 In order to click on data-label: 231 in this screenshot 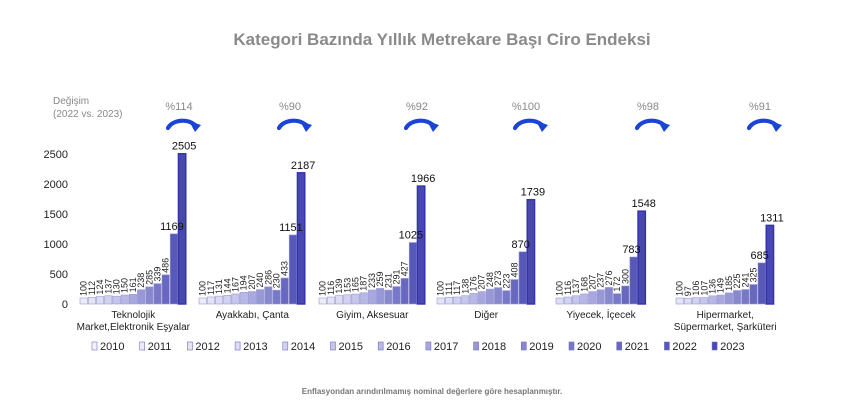, I will do `click(388, 280)`.